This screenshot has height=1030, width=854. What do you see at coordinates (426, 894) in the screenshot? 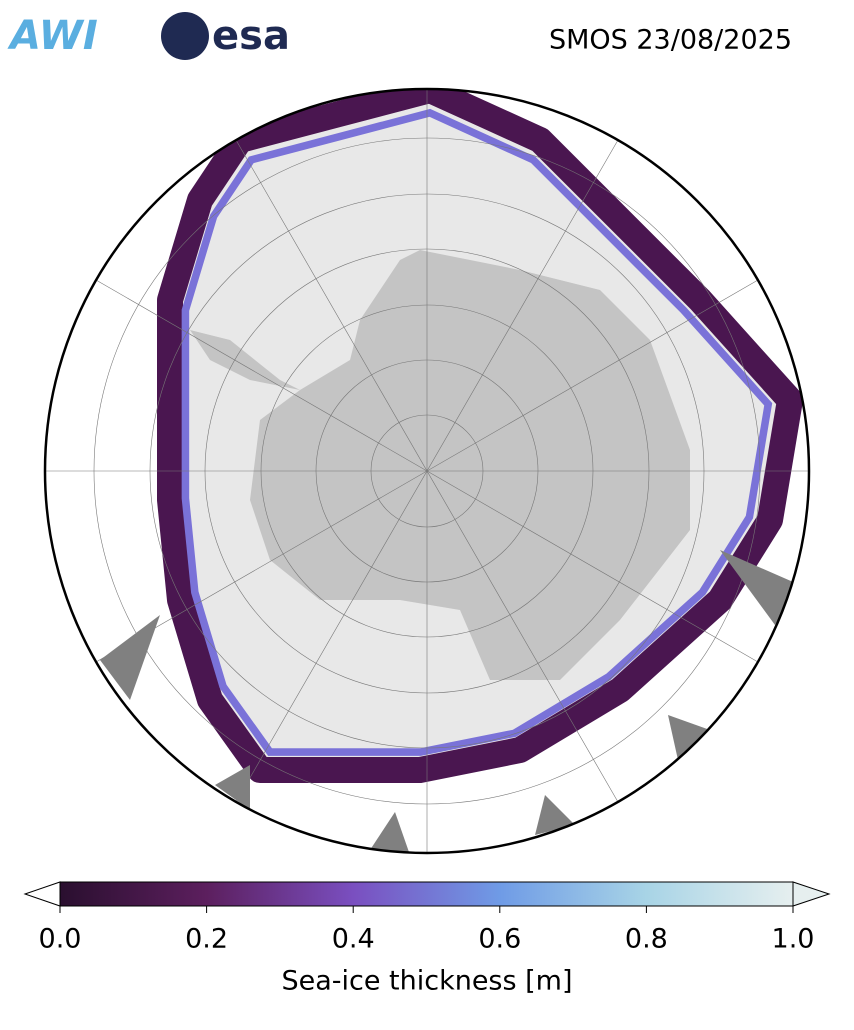
I see `colorbar-bar` at bounding box center [426, 894].